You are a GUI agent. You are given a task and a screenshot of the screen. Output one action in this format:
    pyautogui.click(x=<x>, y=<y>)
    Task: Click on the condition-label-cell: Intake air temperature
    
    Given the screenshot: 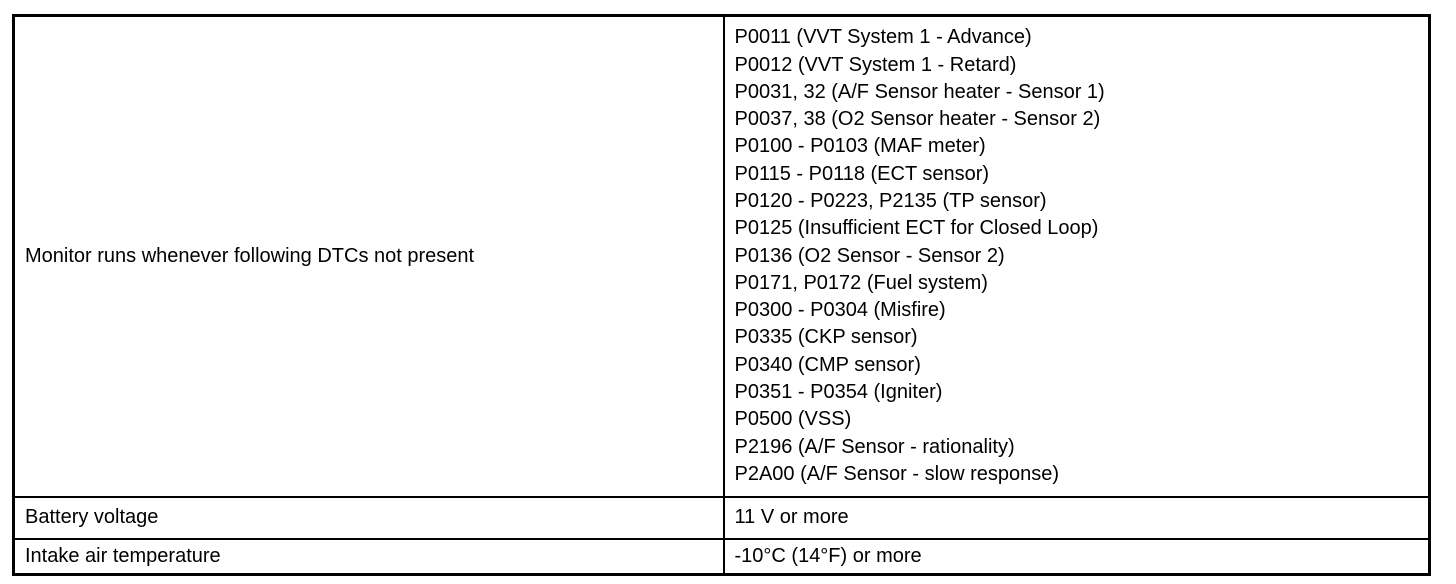 What is the action you would take?
    pyautogui.click(x=368, y=556)
    